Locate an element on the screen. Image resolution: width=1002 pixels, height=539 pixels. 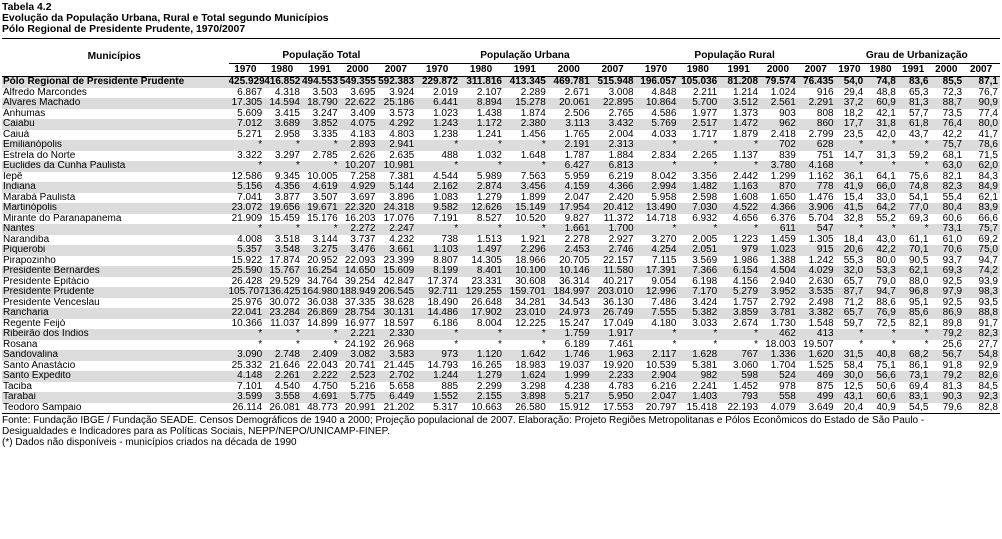
cell: 60,6 is located at coordinates (881, 397).